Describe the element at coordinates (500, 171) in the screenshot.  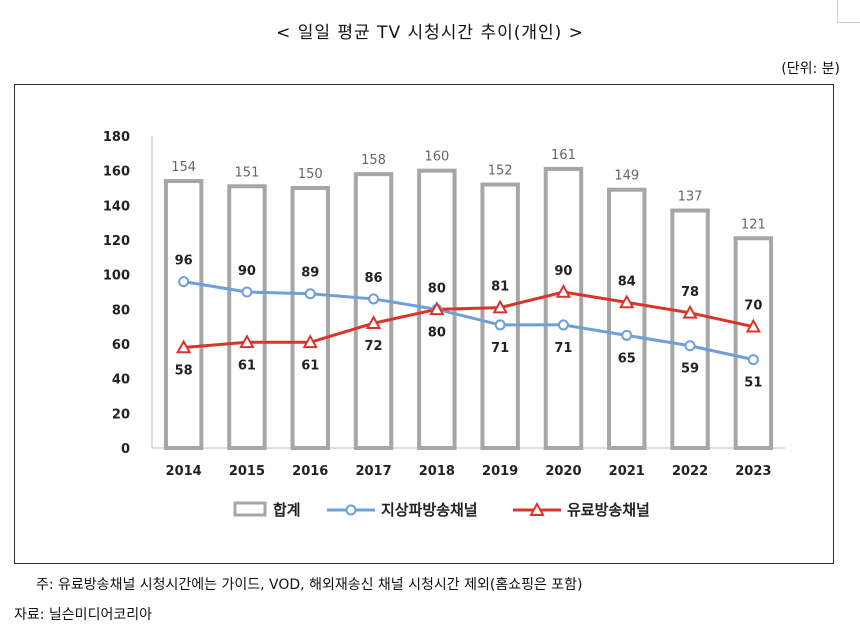
I see `data-label-total: 152` at that location.